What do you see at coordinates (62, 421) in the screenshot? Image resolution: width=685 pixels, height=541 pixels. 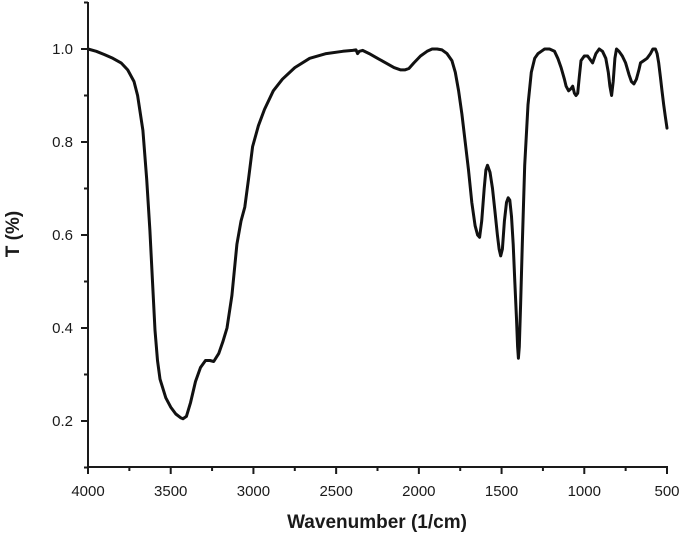 I see `y-tick-label: 0.2` at bounding box center [62, 421].